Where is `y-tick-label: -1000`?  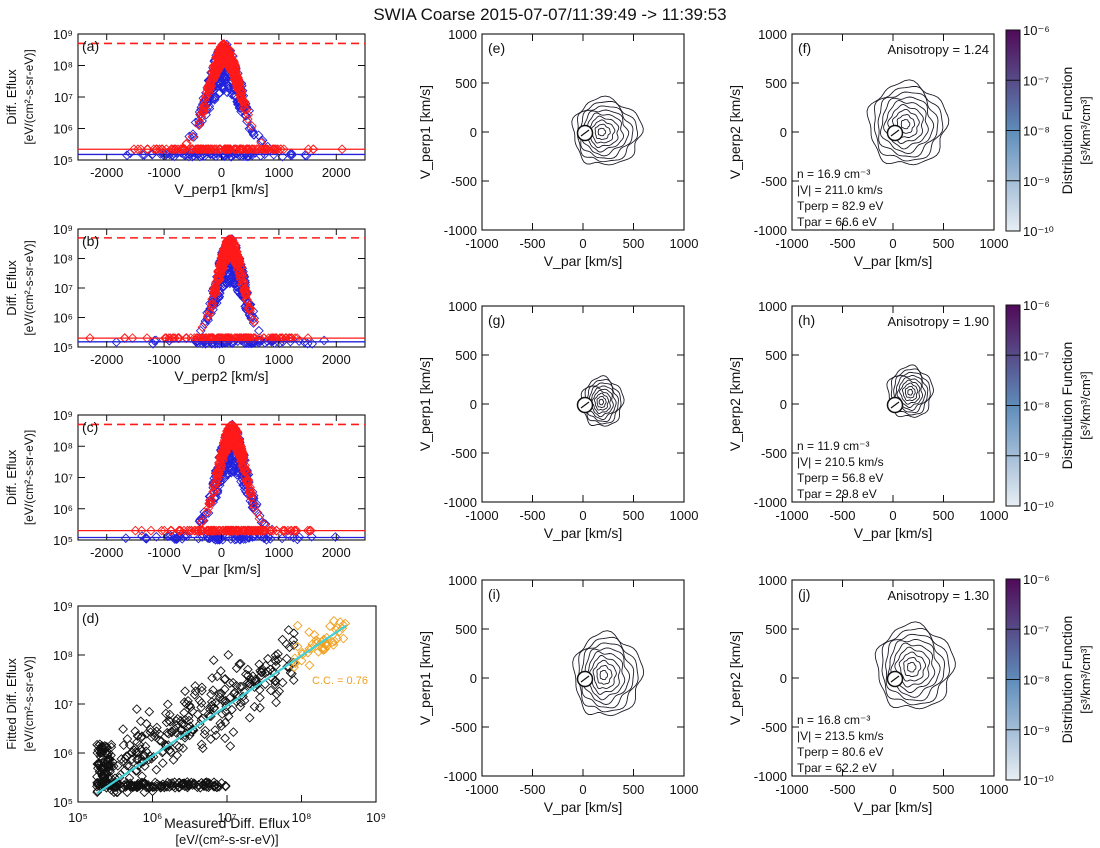
y-tick-label: -1000 is located at coordinates (770, 776).